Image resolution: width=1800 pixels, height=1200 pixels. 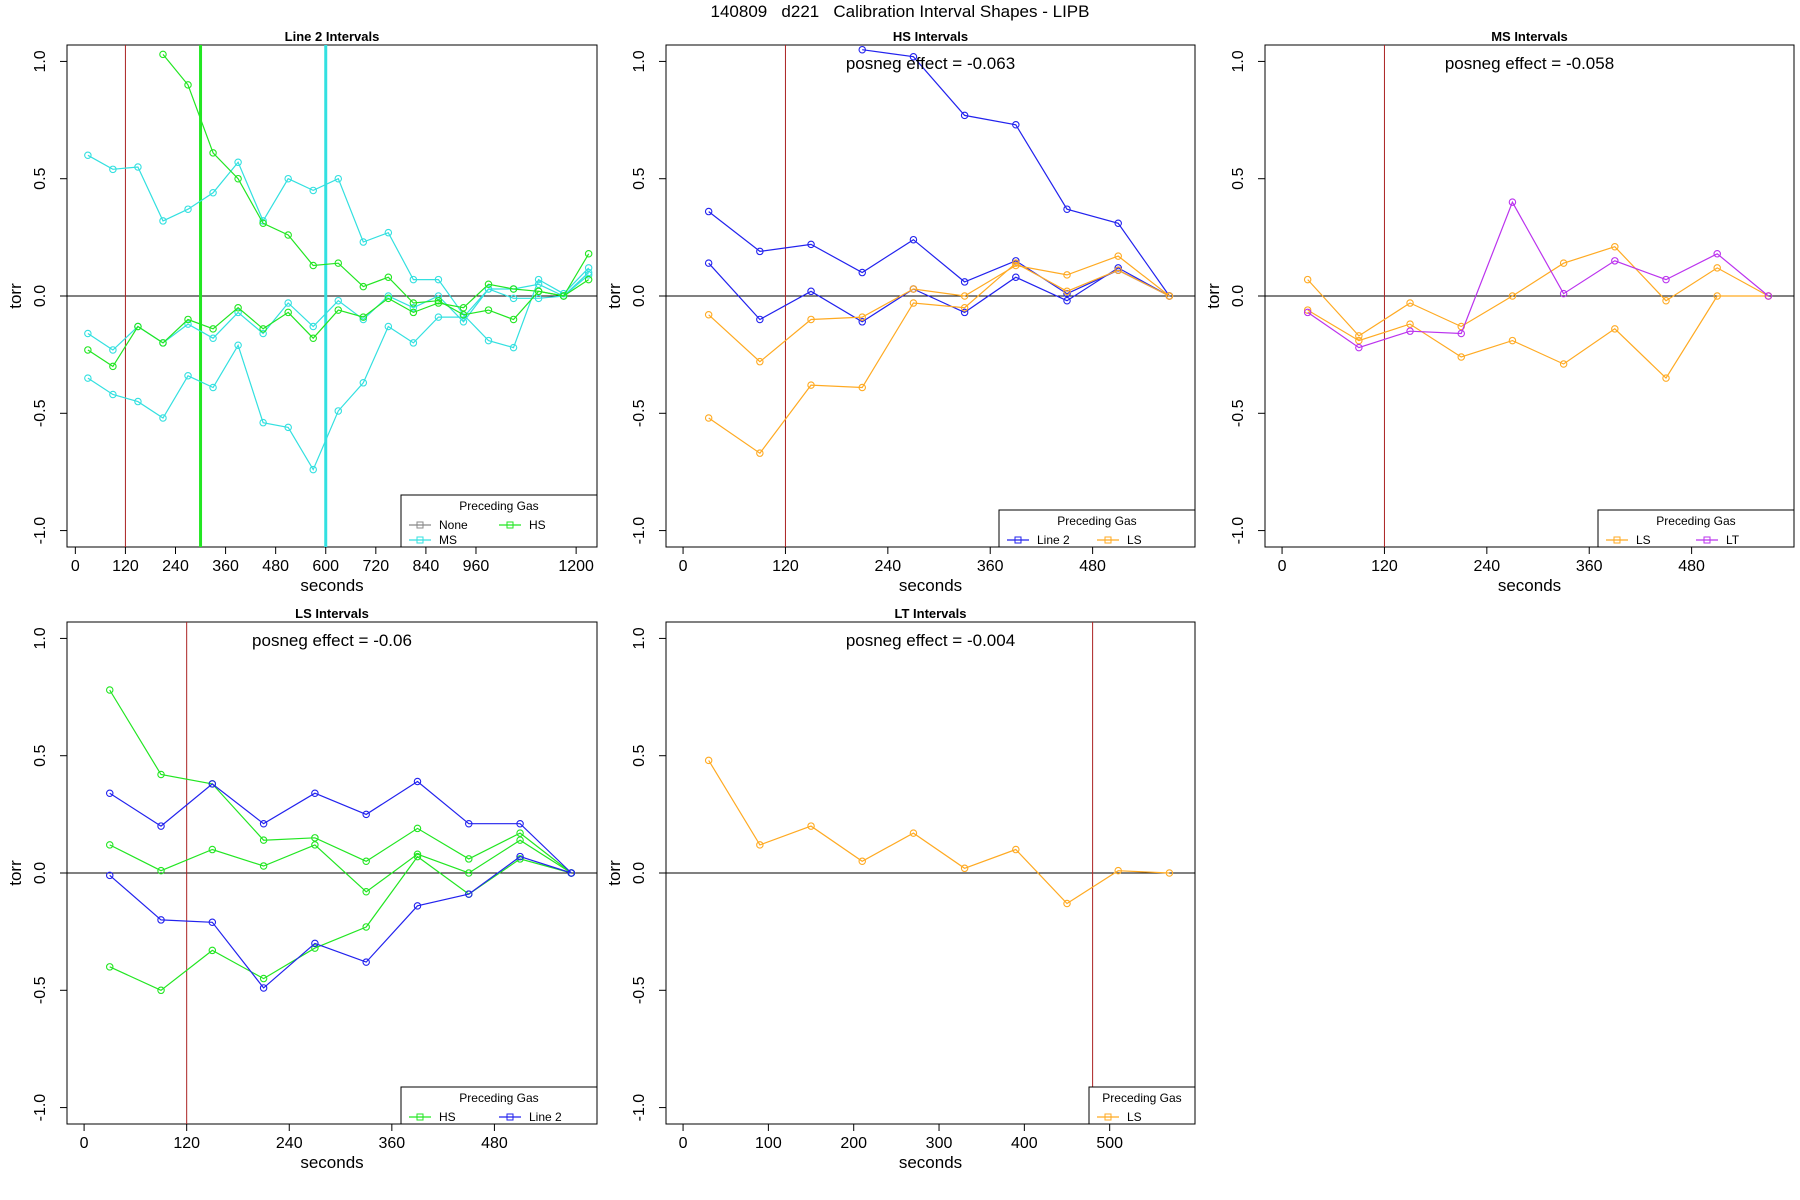 I want to click on chart-title: LT Intervals, so click(x=930, y=613).